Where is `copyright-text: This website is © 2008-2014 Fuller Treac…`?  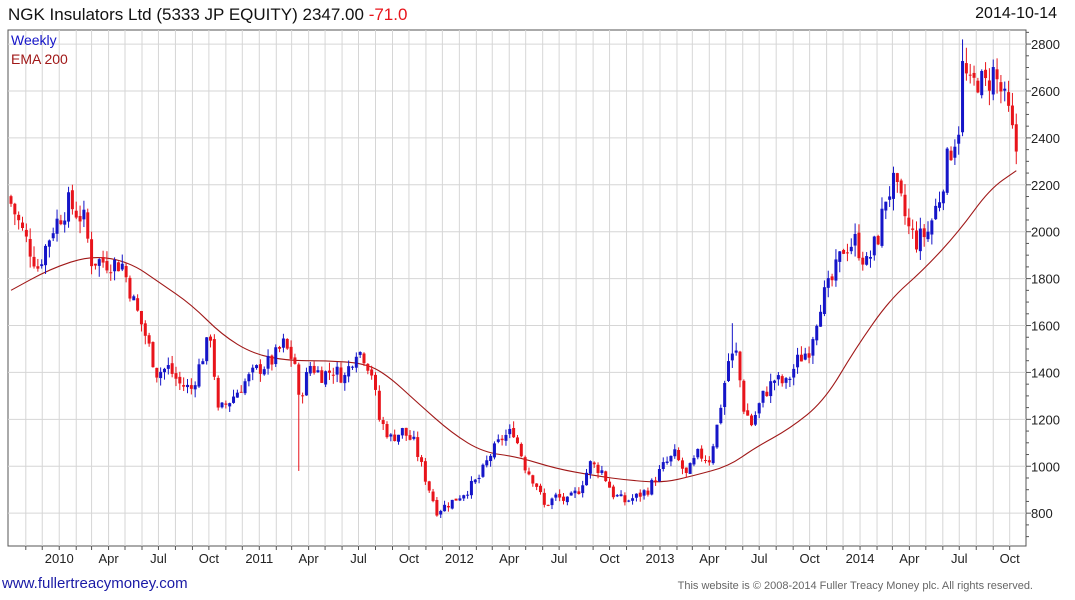
copyright-text: This website is © 2008-2014 Fuller Treac… is located at coordinates (855, 586).